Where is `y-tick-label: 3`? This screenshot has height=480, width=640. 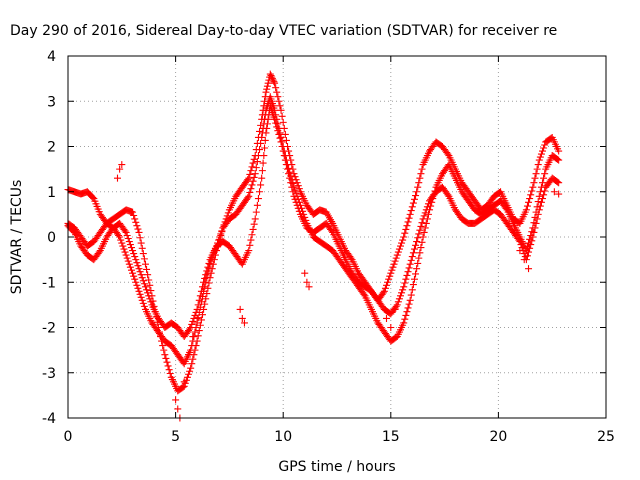 y-tick-label: 3 is located at coordinates (51, 102).